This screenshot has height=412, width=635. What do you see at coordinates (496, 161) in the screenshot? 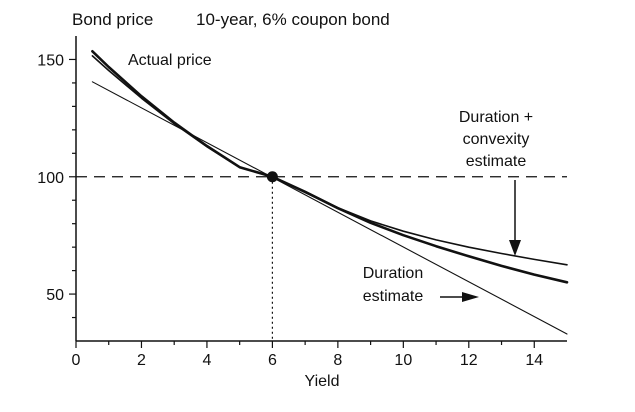
I see `annotation-duration-convexity-line3: estimate` at bounding box center [496, 161].